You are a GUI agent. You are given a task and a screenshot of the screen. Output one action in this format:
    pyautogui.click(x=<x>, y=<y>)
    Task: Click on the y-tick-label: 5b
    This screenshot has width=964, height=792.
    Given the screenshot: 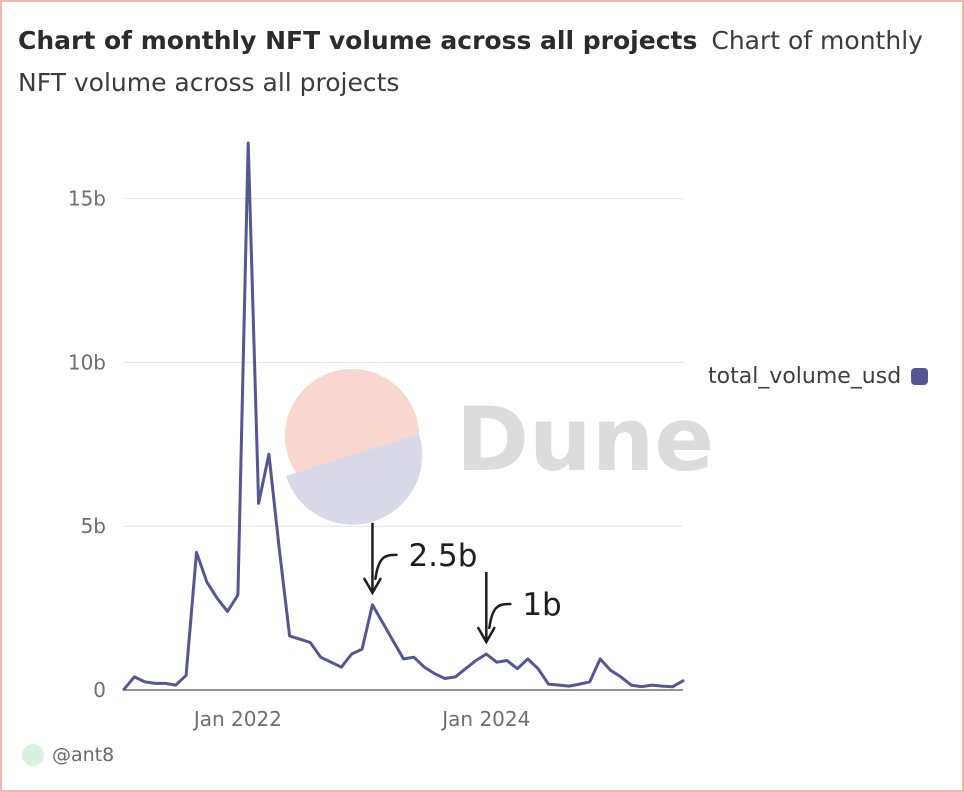 What is the action you would take?
    pyautogui.click(x=93, y=526)
    